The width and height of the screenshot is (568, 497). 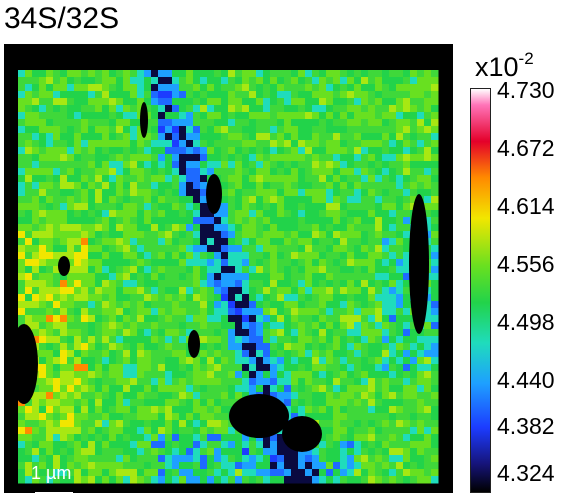 What do you see at coordinates (480, 290) in the screenshot?
I see `colorbar` at bounding box center [480, 290].